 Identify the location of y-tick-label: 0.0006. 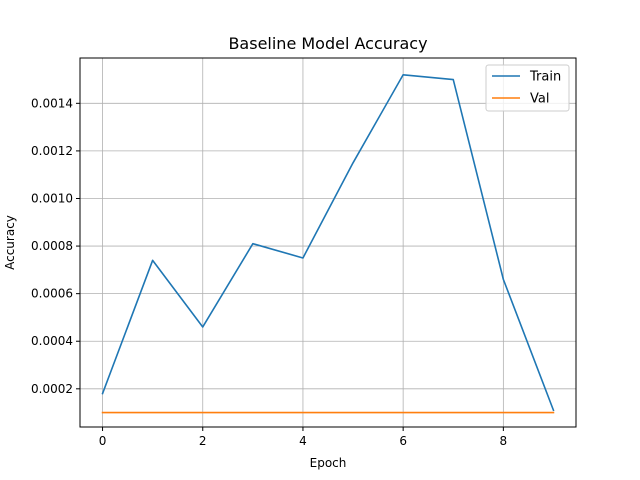
(52, 294).